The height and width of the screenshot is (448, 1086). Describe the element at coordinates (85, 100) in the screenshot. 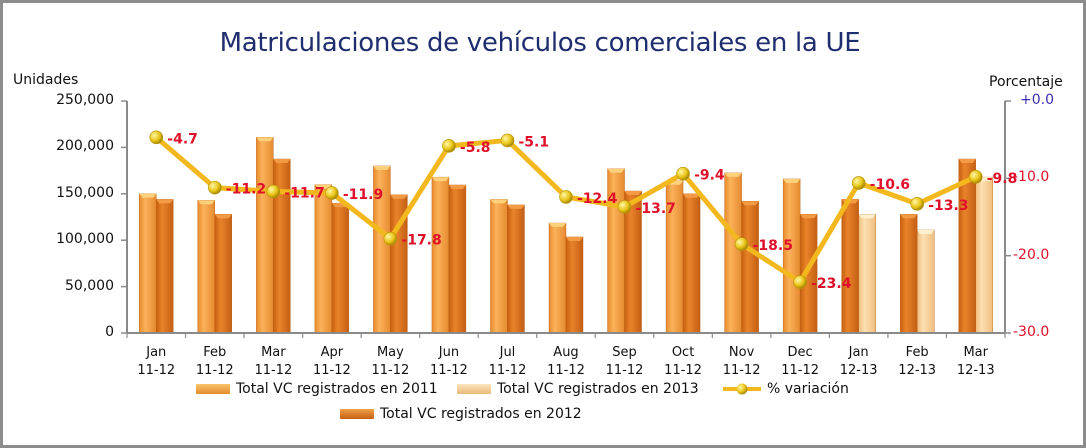

I see `y-tick-label: 250,000` at that location.